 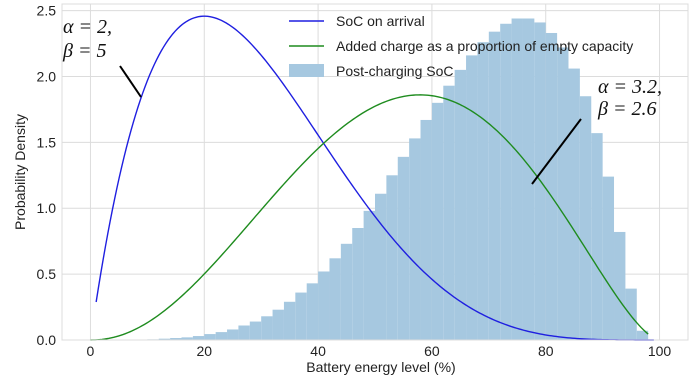 What do you see at coordinates (546, 351) in the screenshot?
I see `x-tick-label: 80` at bounding box center [546, 351].